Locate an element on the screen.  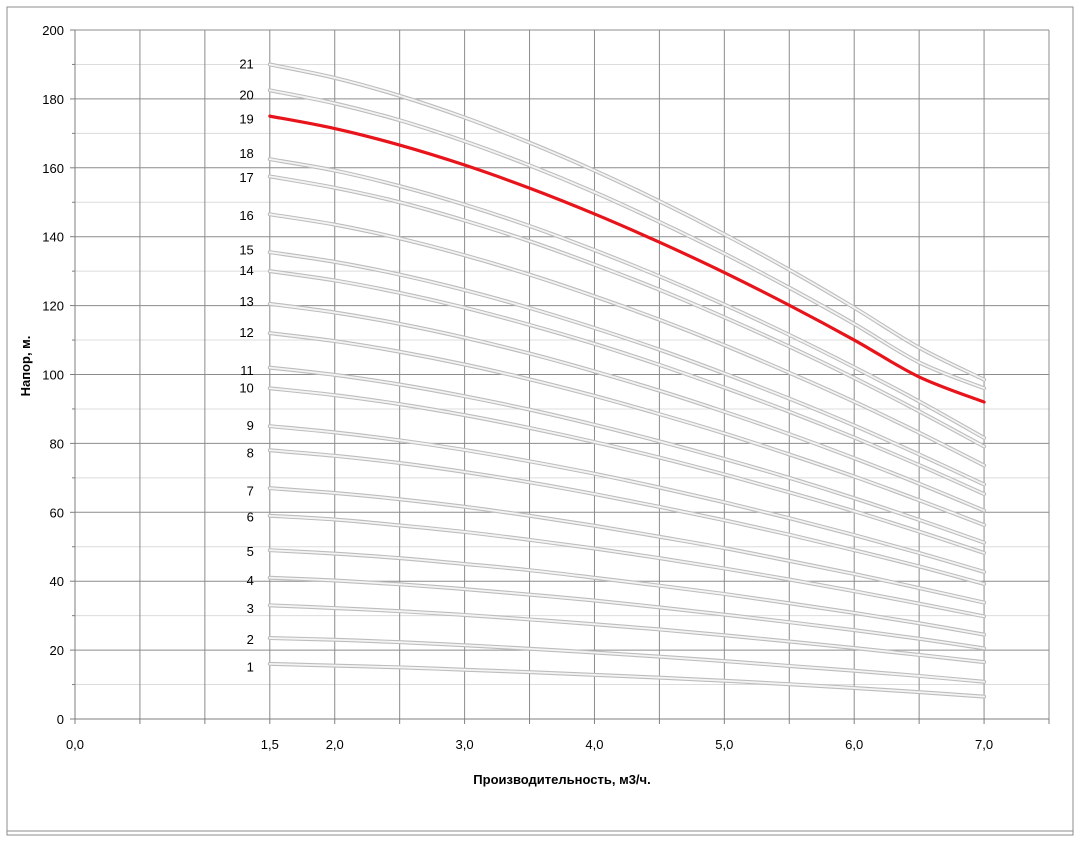
curve-label-2: 2 is located at coordinates (250, 639).